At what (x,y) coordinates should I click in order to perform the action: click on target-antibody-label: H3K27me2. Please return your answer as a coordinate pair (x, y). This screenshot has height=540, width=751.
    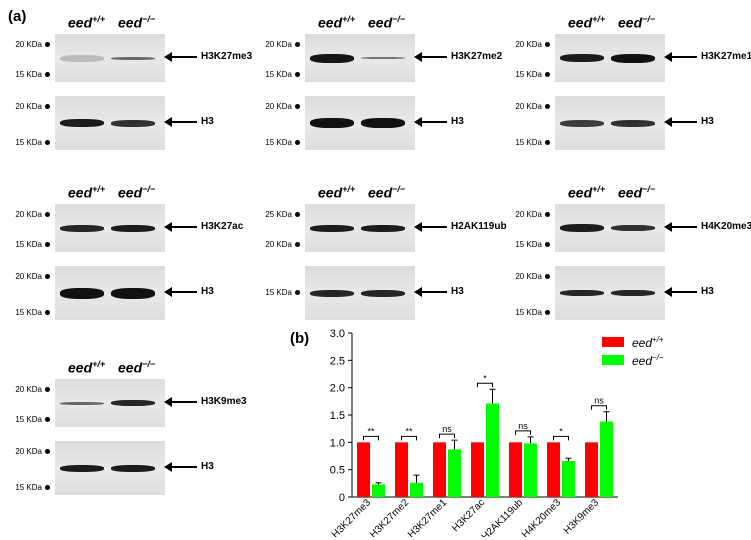
    Looking at the image, I should click on (477, 56).